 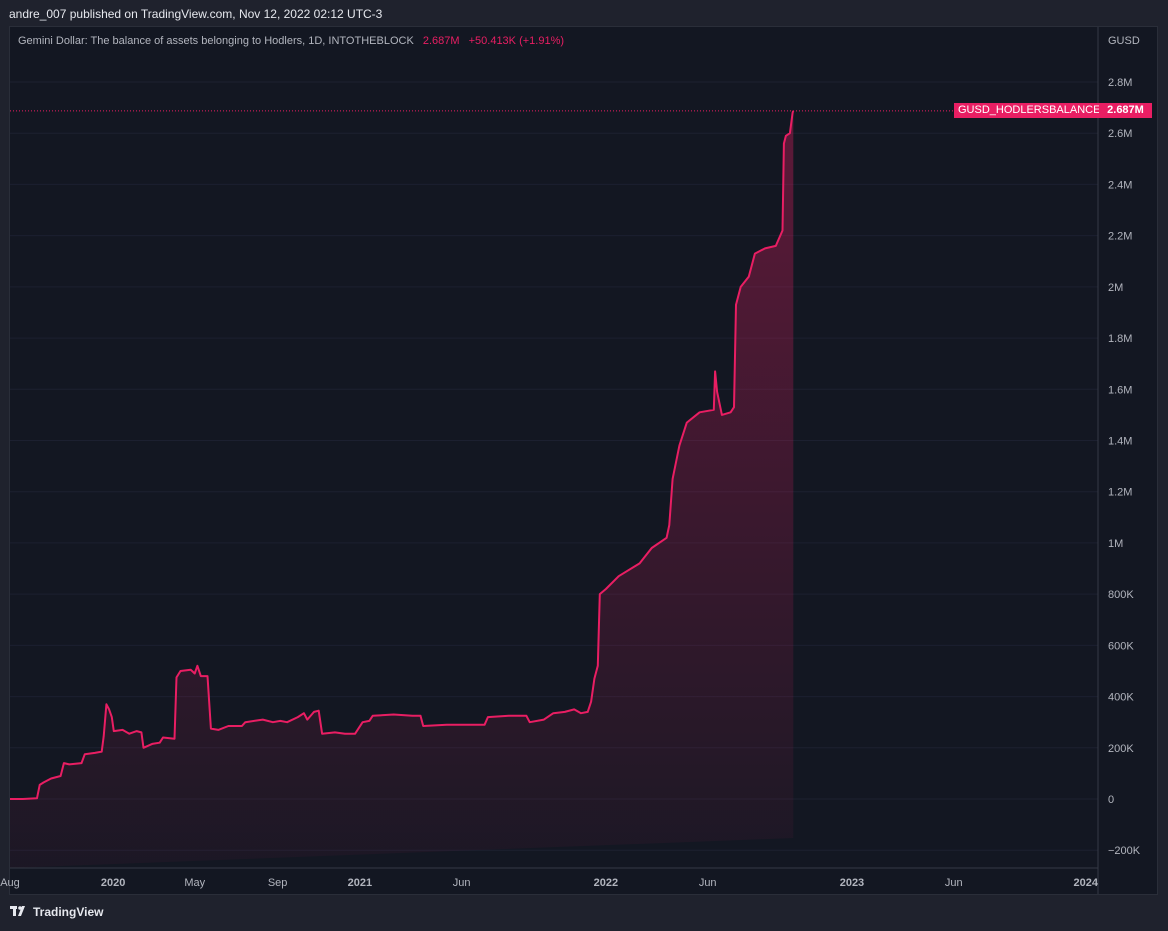 I want to click on x-tick-label: 2022, so click(x=606, y=883).